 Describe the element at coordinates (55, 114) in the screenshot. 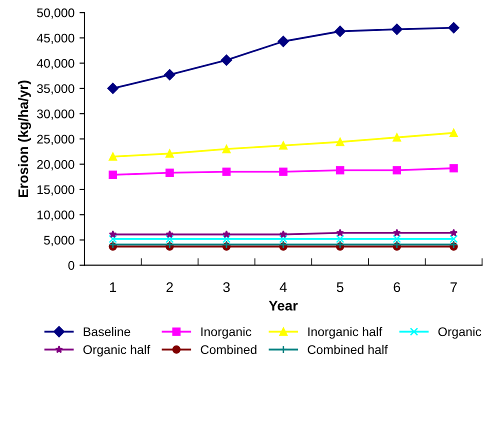

I see `y-tick-label: 30,000` at that location.